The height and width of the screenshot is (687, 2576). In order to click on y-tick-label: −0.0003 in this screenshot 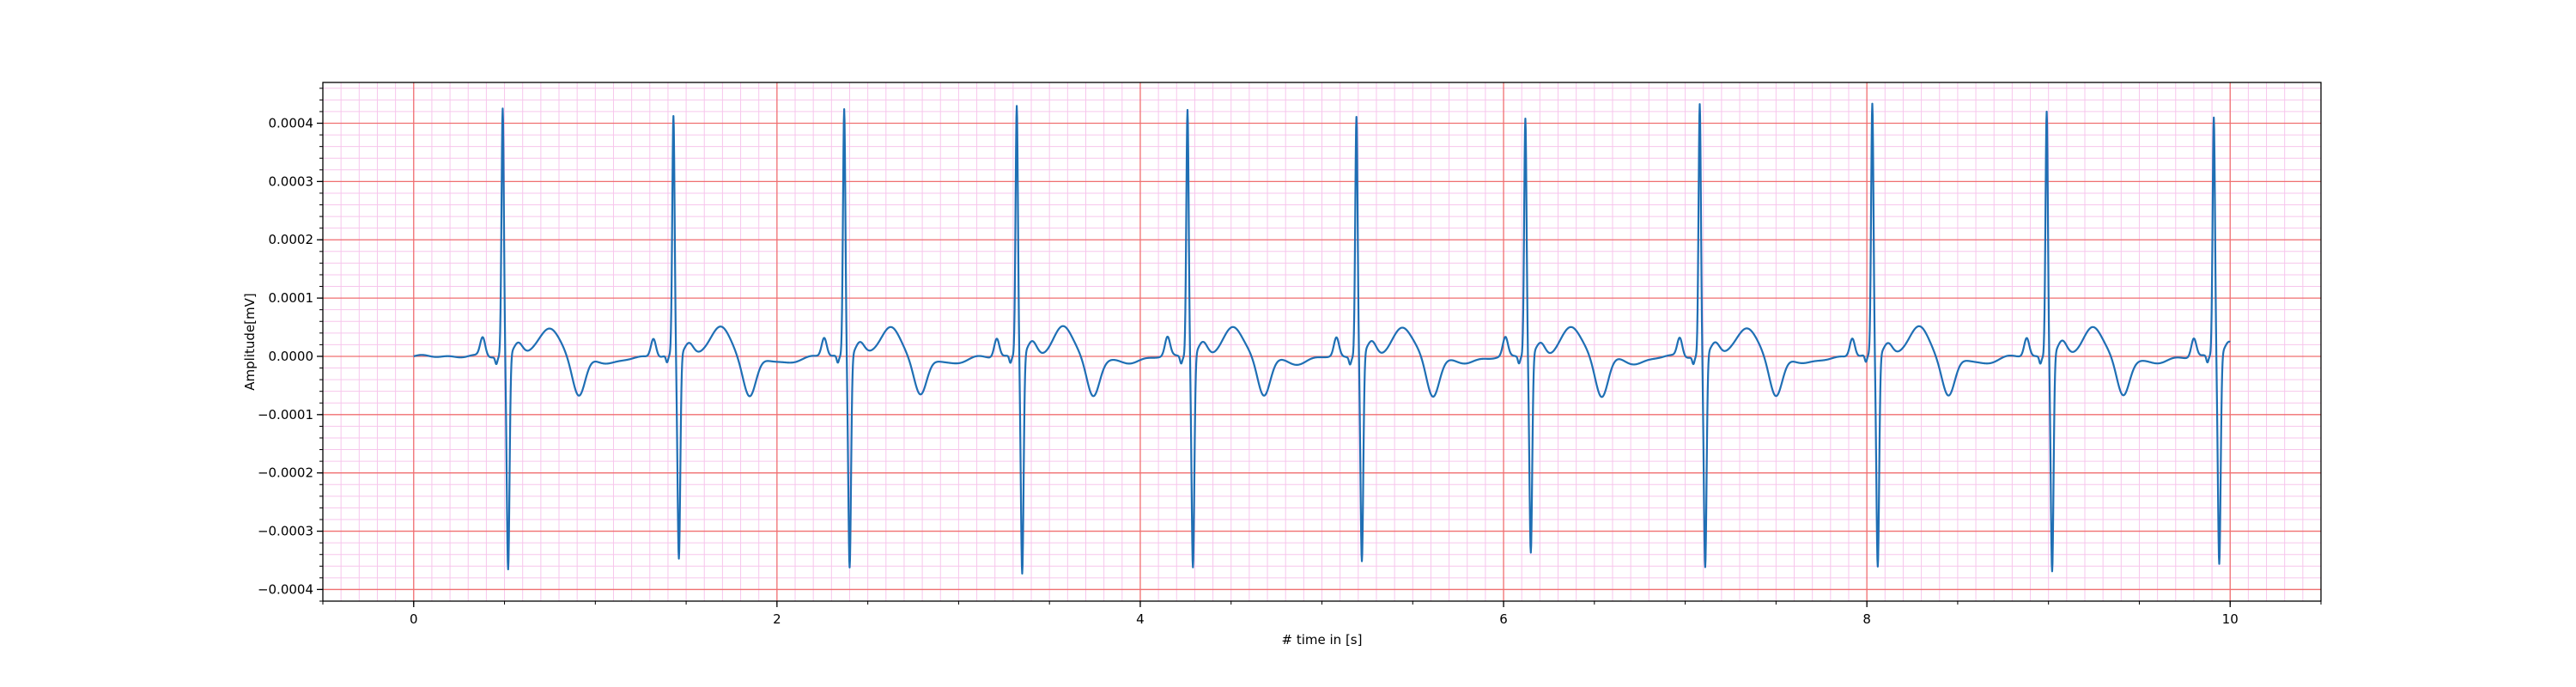, I will do `click(285, 531)`.